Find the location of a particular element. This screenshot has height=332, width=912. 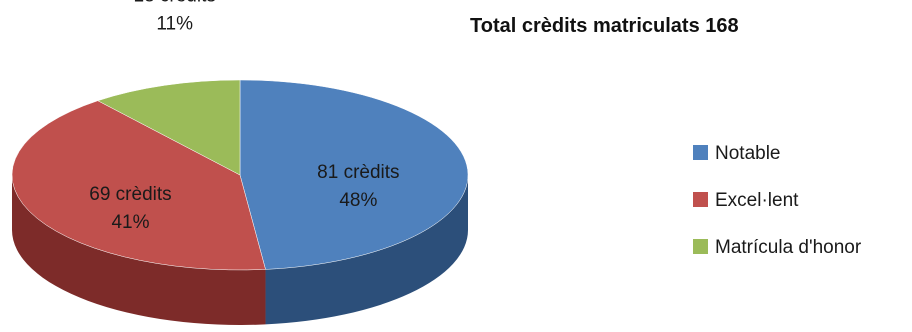

legend: Notable Excel·lent Matrícula d'honor is located at coordinates (777, 200).